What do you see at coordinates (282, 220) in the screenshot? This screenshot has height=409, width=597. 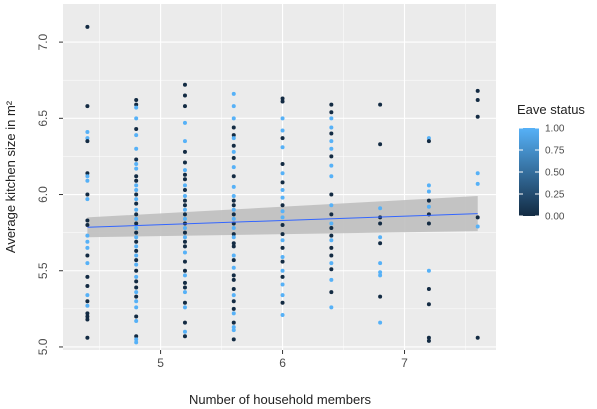 I see `trend-line` at bounding box center [282, 220].